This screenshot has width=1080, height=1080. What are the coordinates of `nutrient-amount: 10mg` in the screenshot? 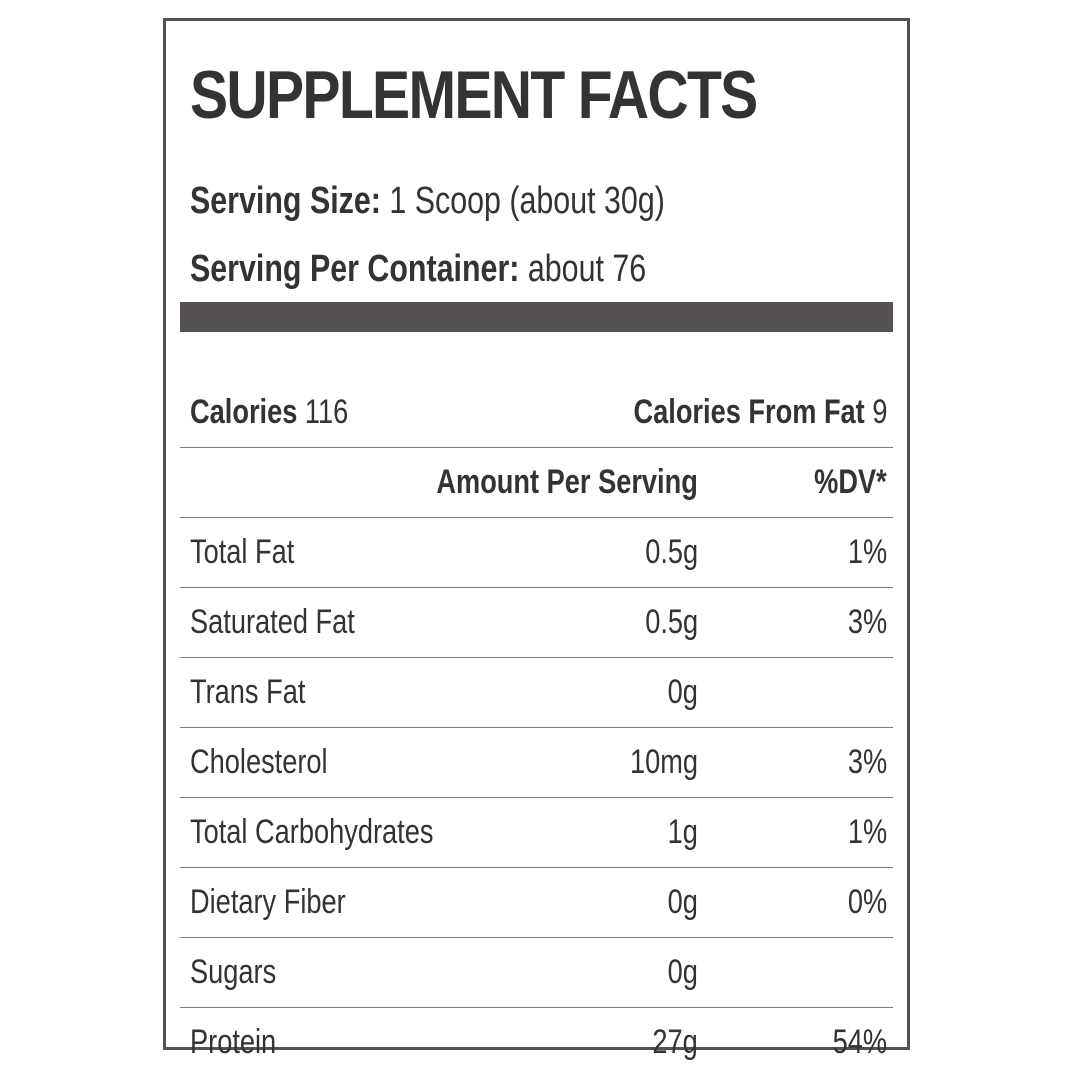 It's located at (663, 761).